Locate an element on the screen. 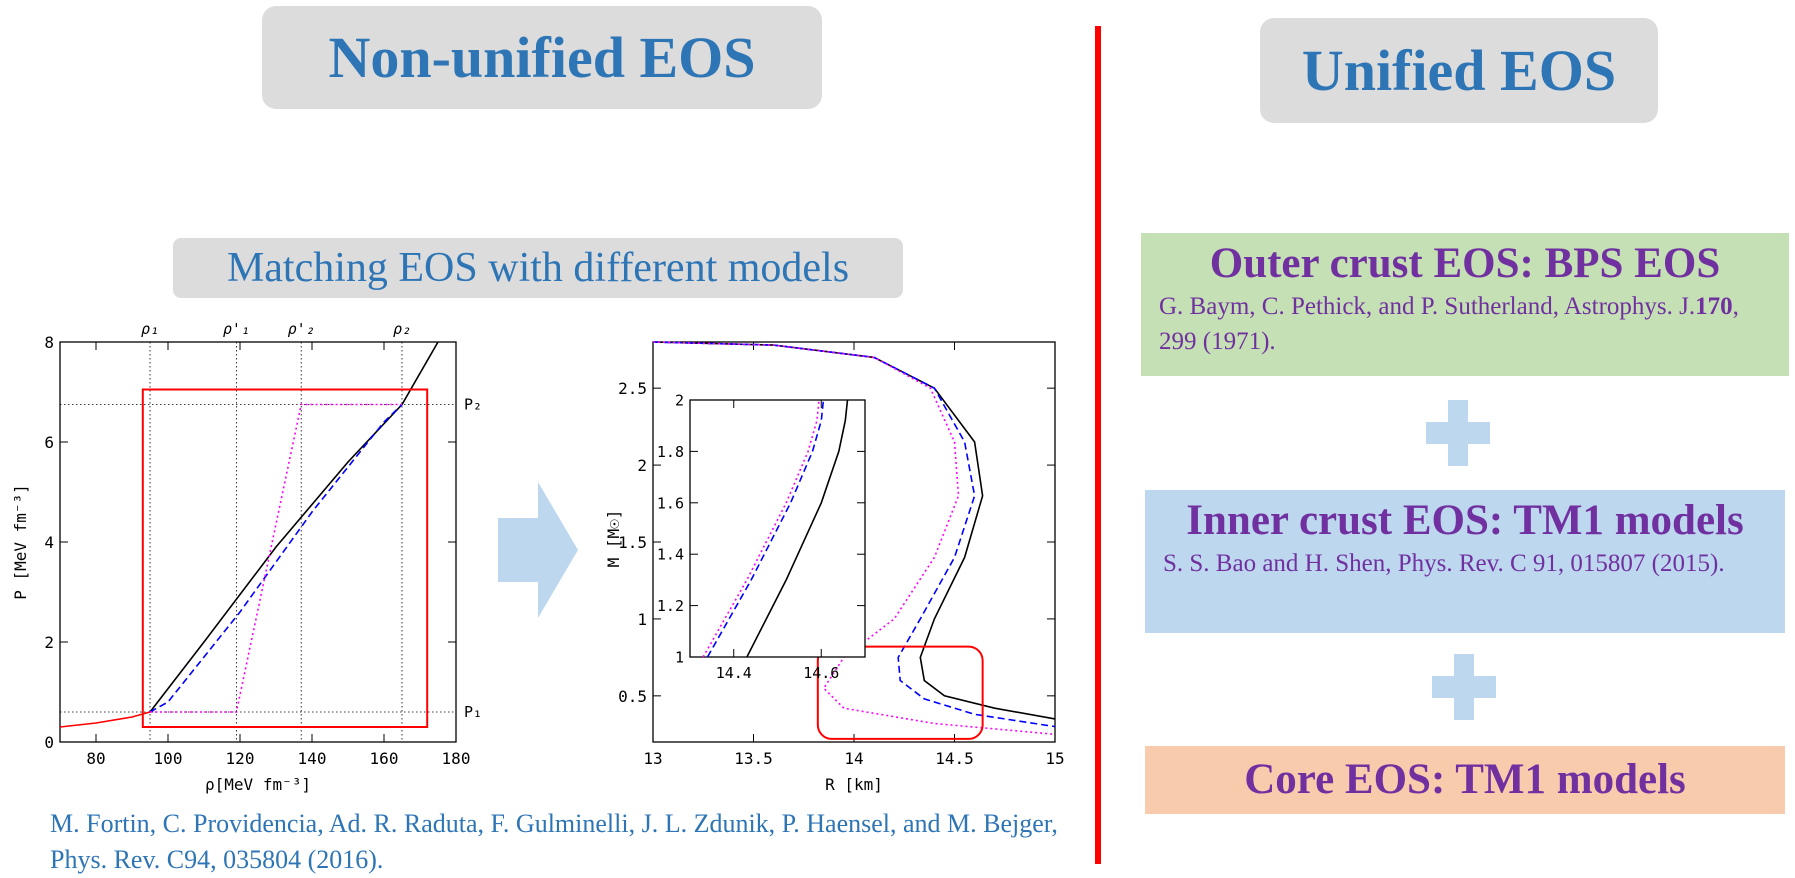  core-box: Core EOS: TM1 models is located at coordinates (1465, 780).